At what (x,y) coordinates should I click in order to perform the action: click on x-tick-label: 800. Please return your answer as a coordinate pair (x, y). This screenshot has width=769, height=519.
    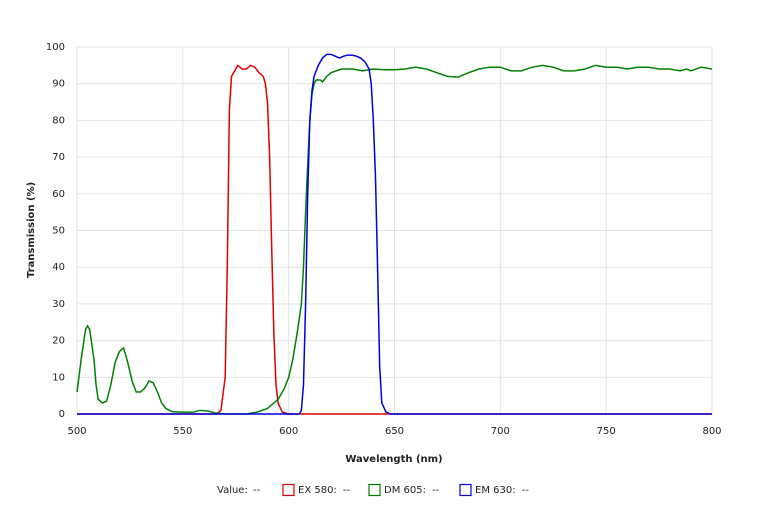
    Looking at the image, I should click on (711, 431).